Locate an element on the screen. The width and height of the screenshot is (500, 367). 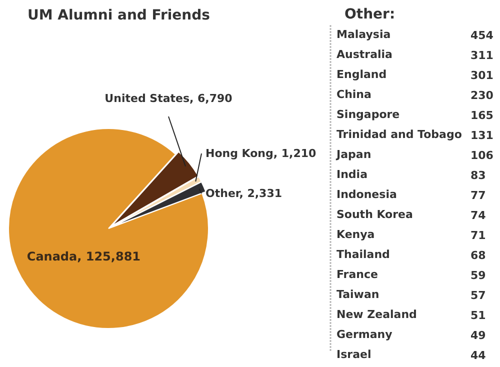
data-label: 131 is located at coordinates (482, 135).